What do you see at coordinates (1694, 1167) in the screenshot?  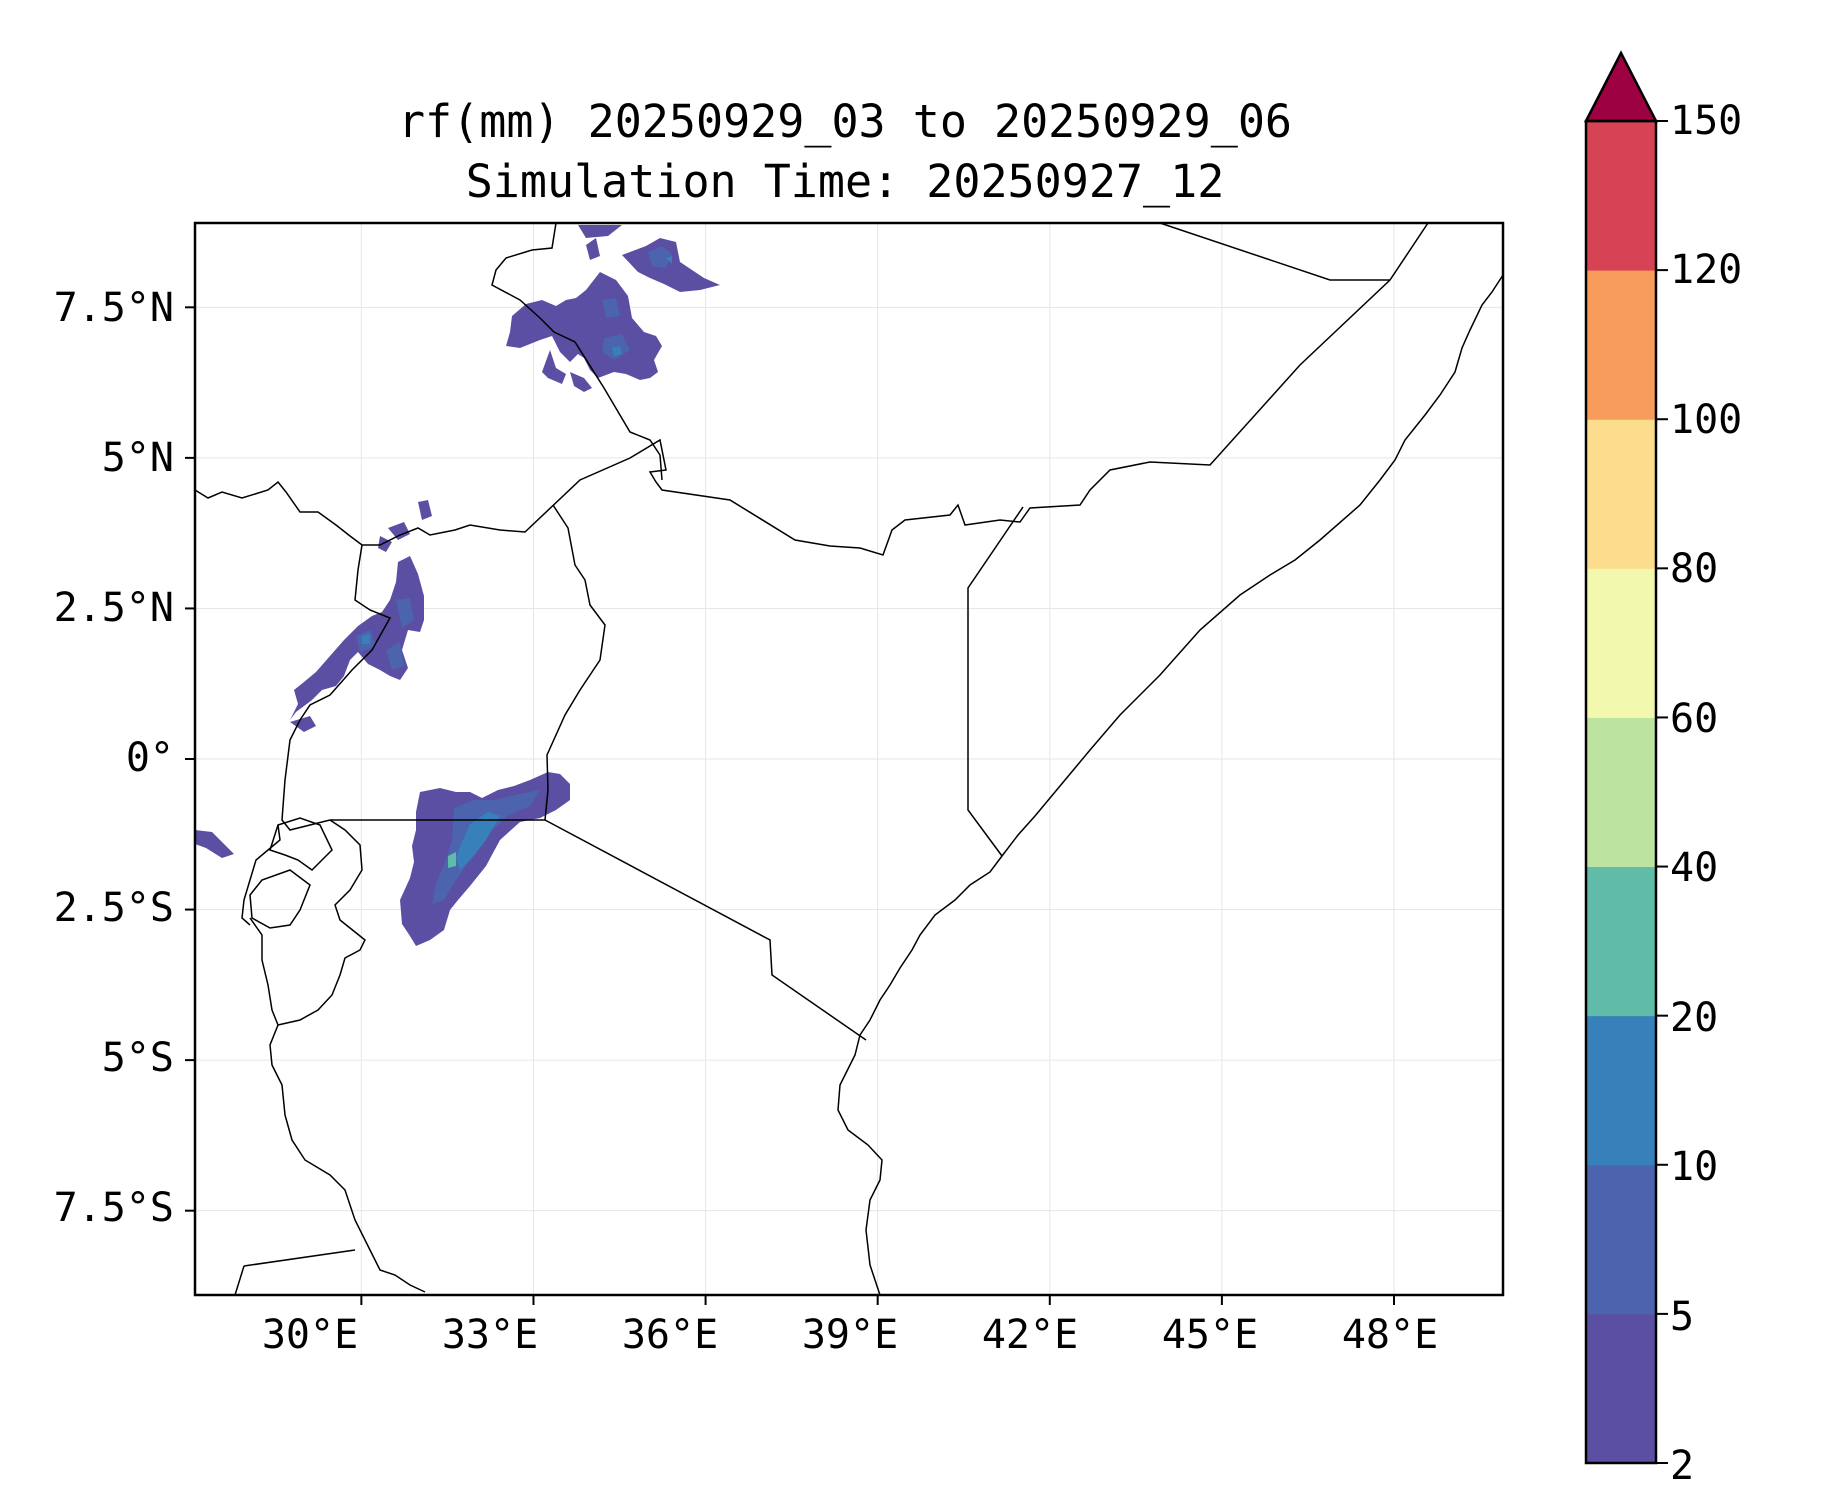 I see `colorbar-label-10: 10` at bounding box center [1694, 1167].